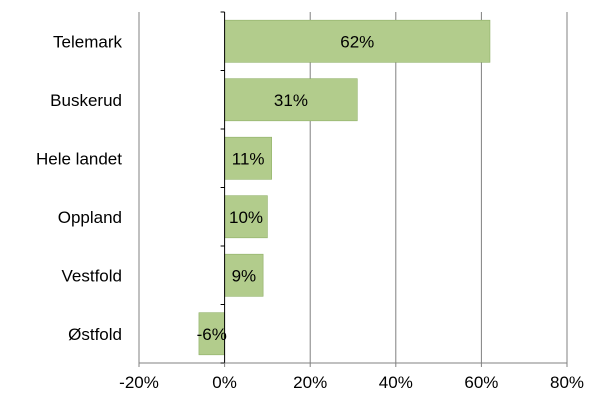 The image size is (589, 398). I want to click on data-label: 62%, so click(357, 41).